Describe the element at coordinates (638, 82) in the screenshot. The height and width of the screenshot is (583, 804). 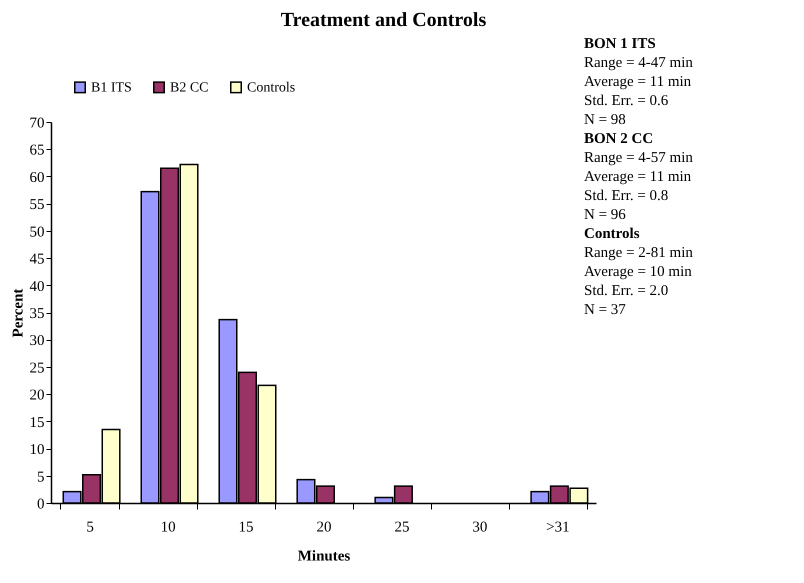
I see `text: Average = 11 min` at that location.